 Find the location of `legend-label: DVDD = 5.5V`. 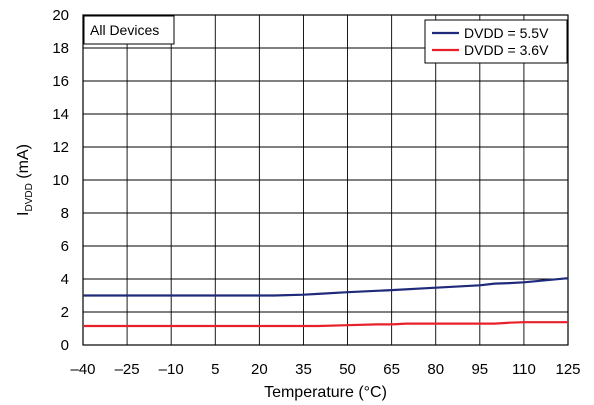

legend-label: DVDD = 5.5V is located at coordinates (506, 33).